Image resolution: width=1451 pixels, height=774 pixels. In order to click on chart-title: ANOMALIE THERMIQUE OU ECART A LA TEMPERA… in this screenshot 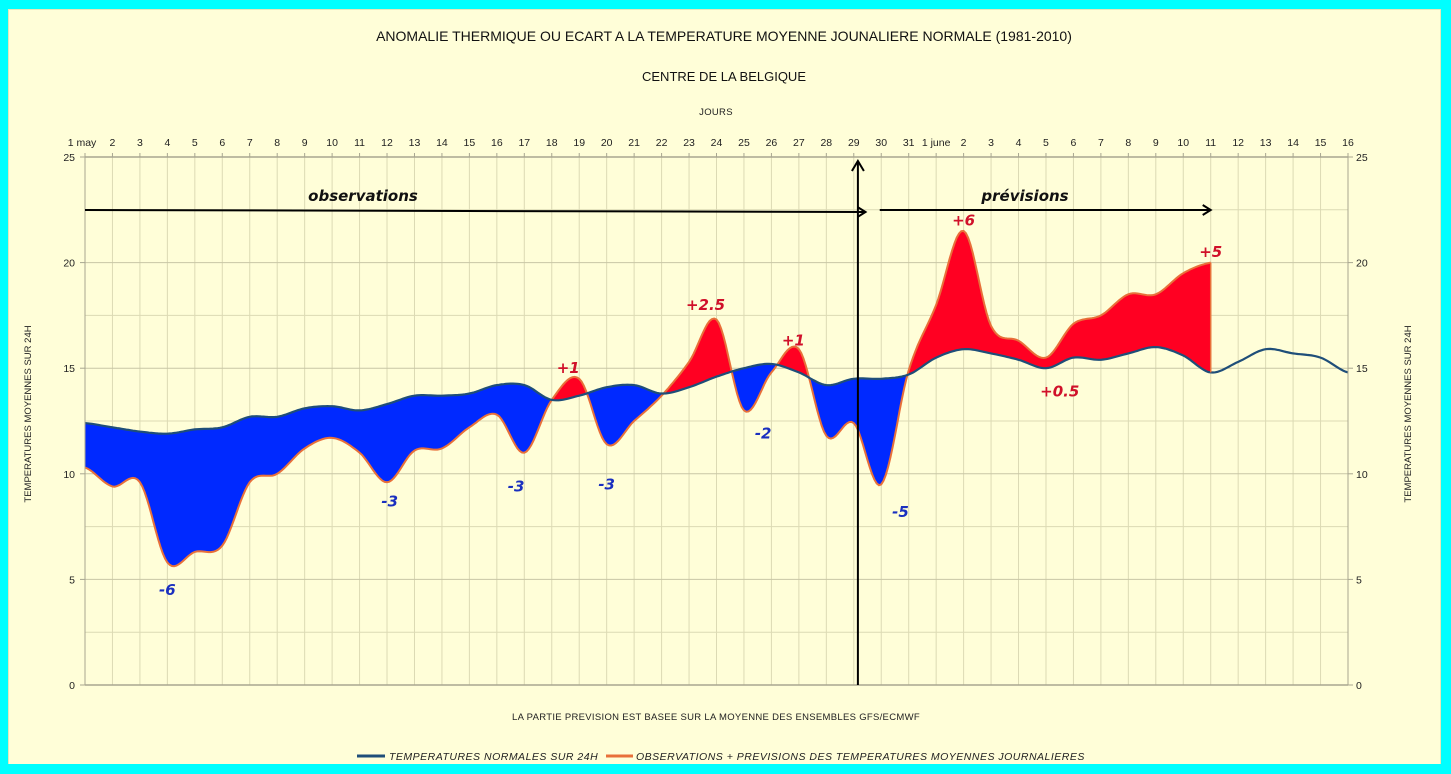, I will do `click(724, 36)`.